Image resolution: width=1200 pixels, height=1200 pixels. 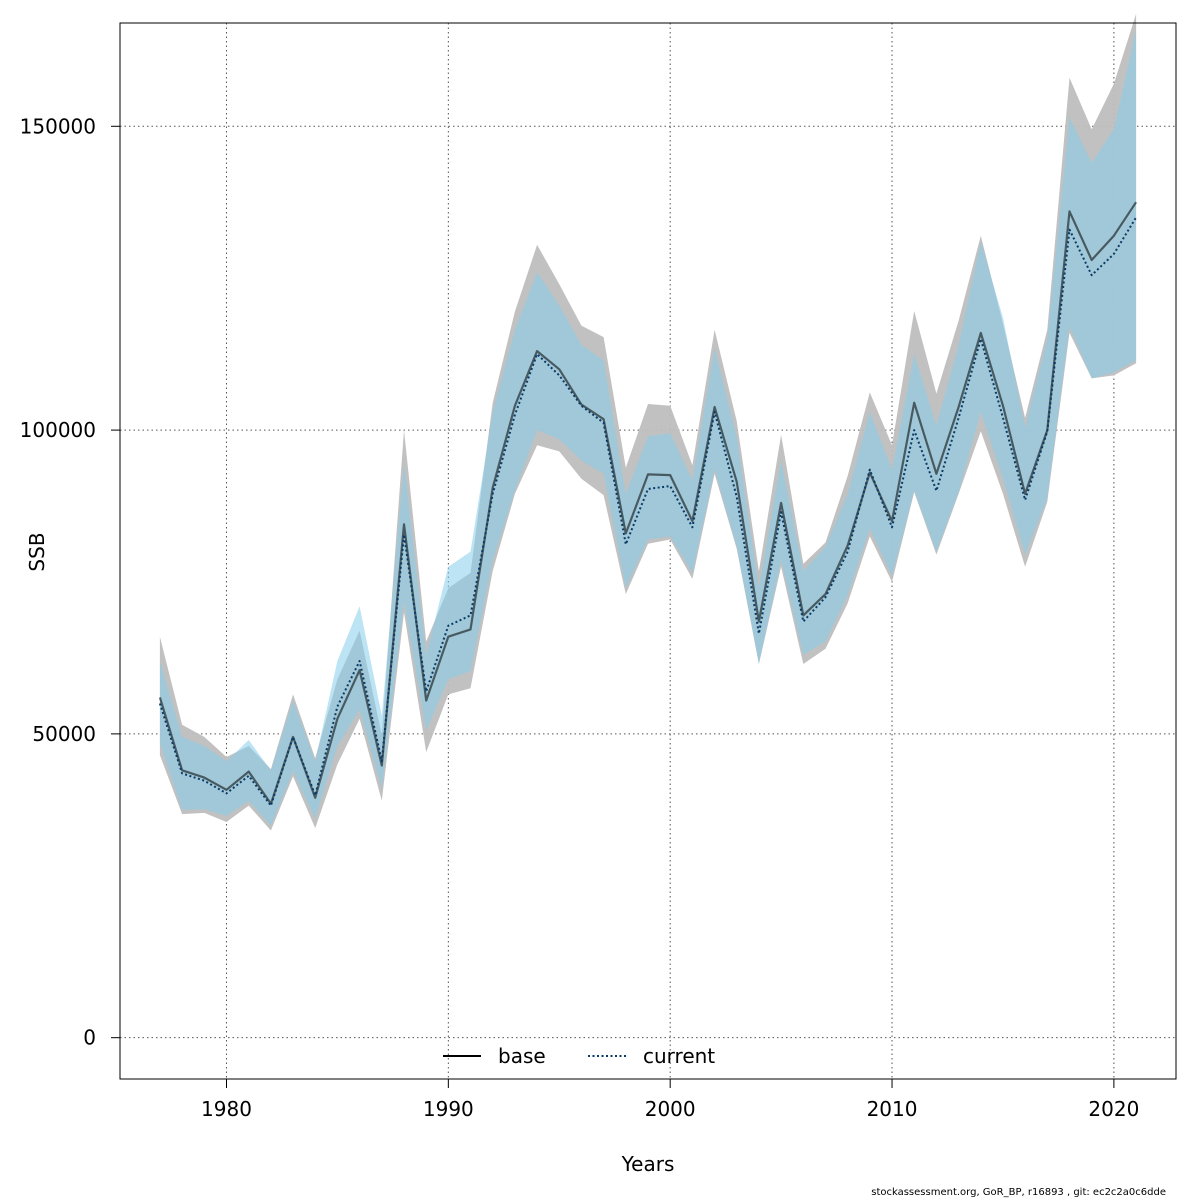 What do you see at coordinates (670, 1109) in the screenshot?
I see `x-tick-label: 2000` at bounding box center [670, 1109].